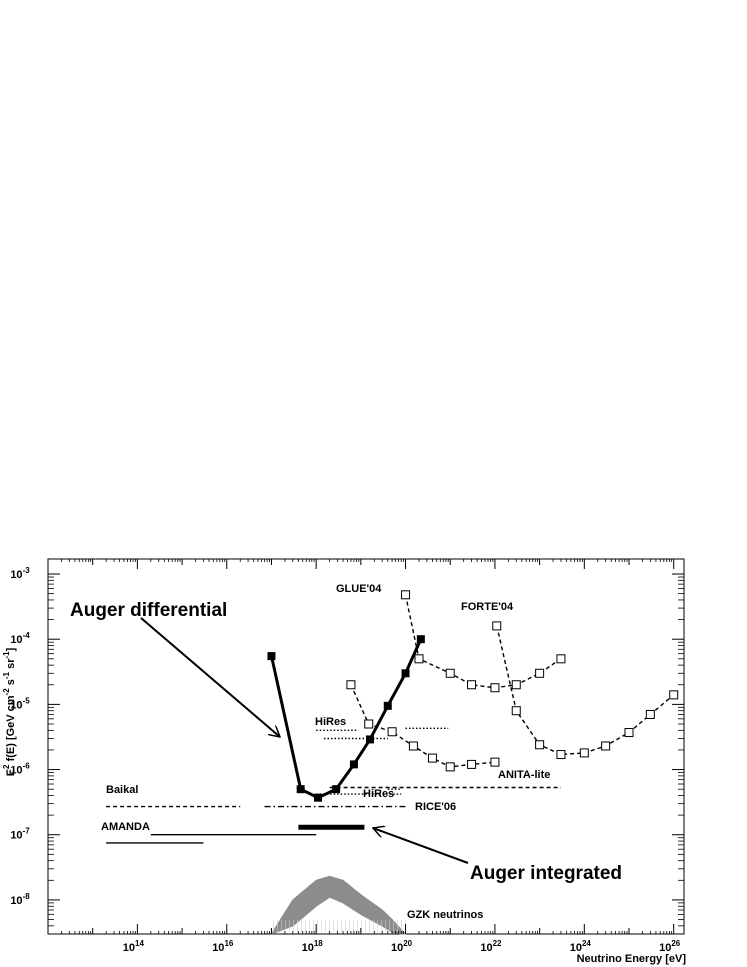 The width and height of the screenshot is (747, 967). What do you see at coordinates (27, 635) in the screenshot?
I see `y-tick-label-exp: -4` at bounding box center [27, 635].